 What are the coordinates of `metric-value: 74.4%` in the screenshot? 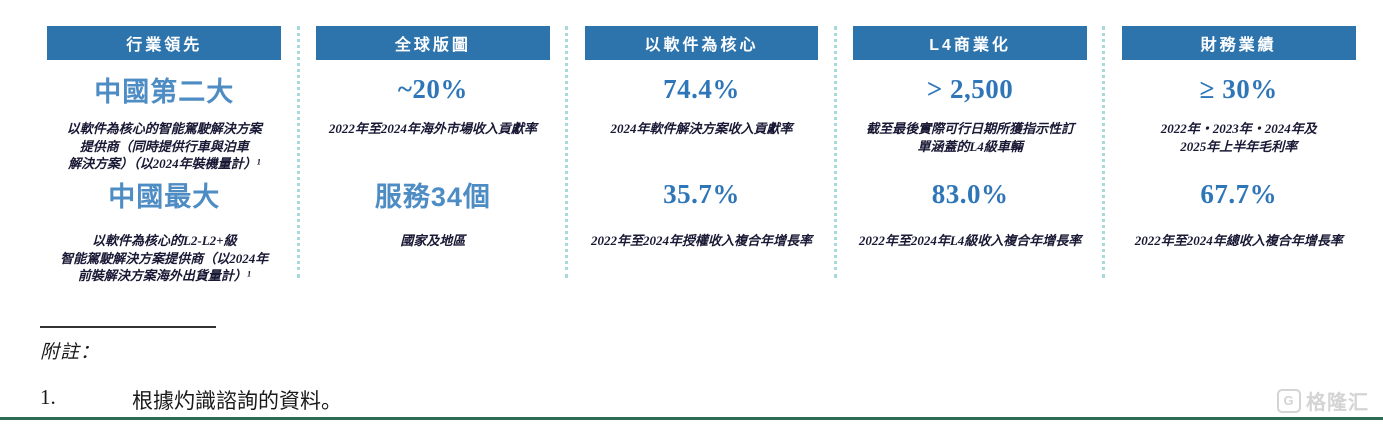 It's located at (701, 88).